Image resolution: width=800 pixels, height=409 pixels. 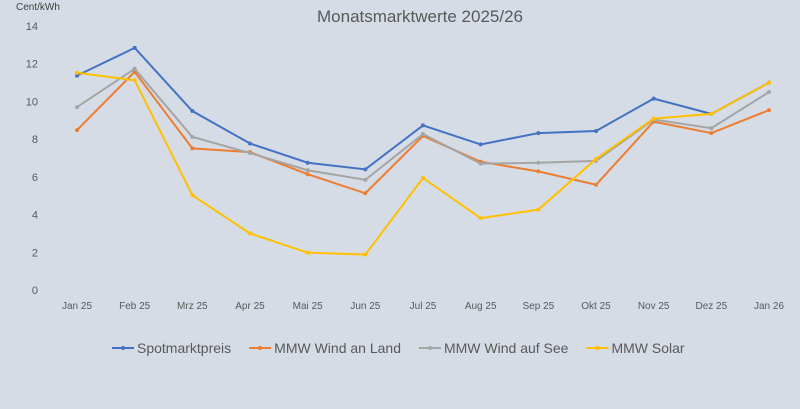 I want to click on x-tick-label: Okt 25, so click(x=596, y=306).